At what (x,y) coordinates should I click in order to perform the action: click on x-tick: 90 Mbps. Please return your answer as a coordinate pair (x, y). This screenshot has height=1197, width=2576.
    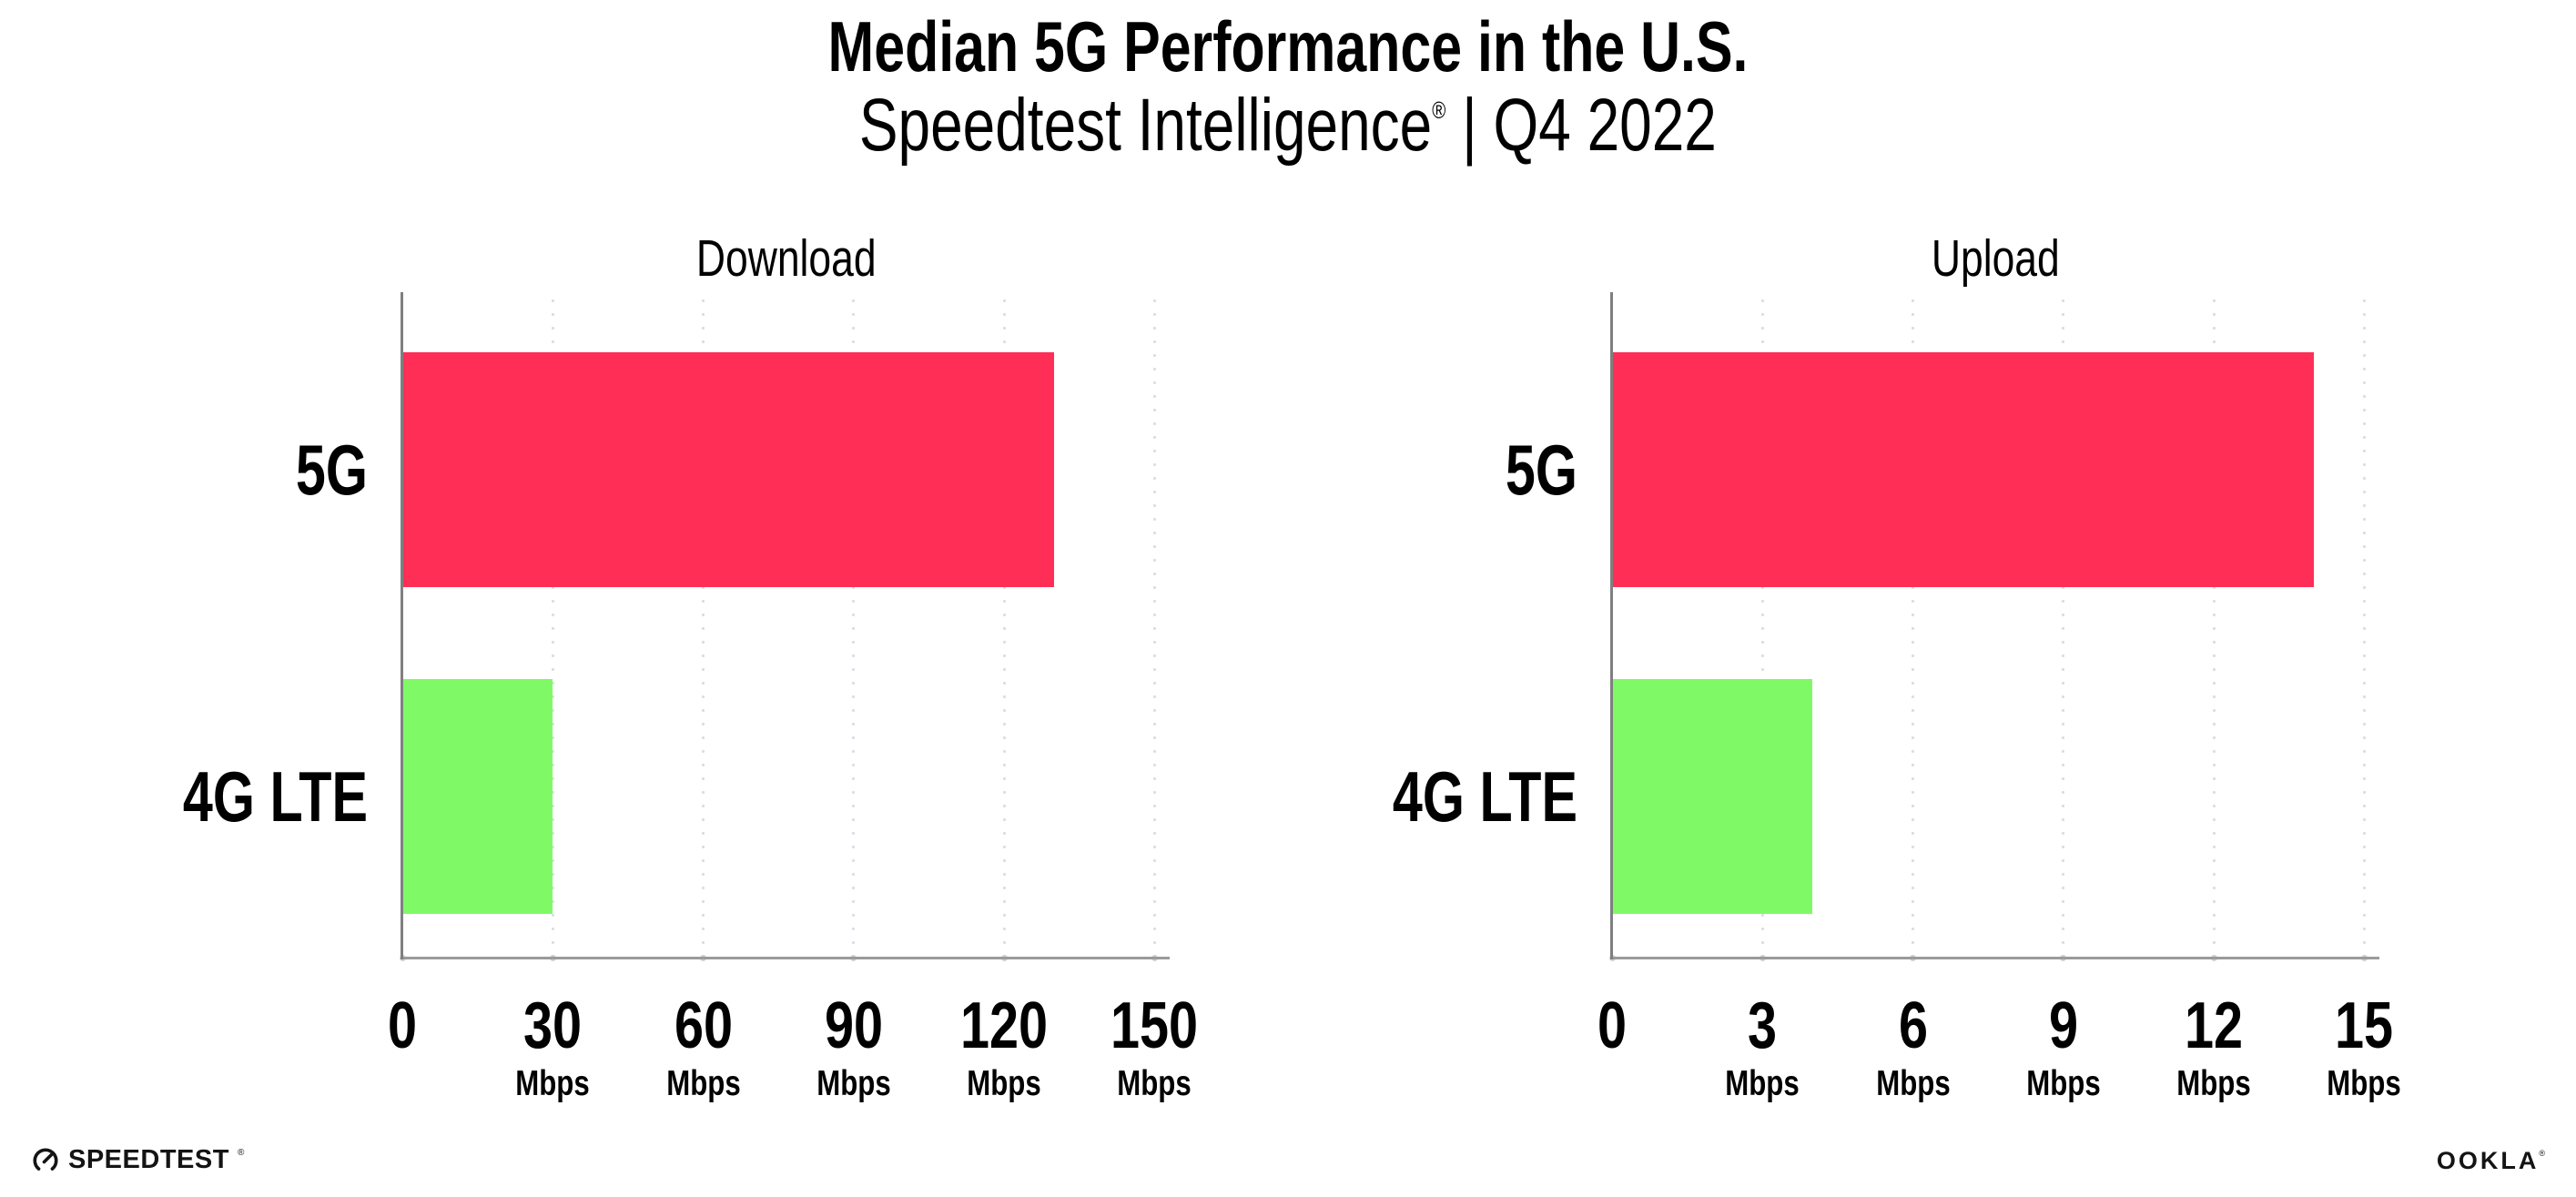
    Looking at the image, I should click on (854, 1047).